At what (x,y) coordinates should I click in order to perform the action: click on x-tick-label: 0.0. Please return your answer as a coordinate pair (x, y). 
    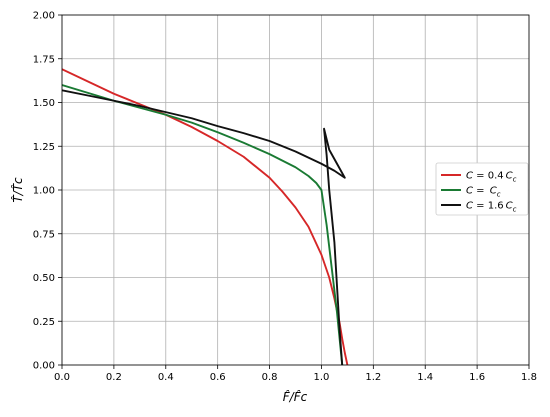
    Looking at the image, I should click on (62, 377).